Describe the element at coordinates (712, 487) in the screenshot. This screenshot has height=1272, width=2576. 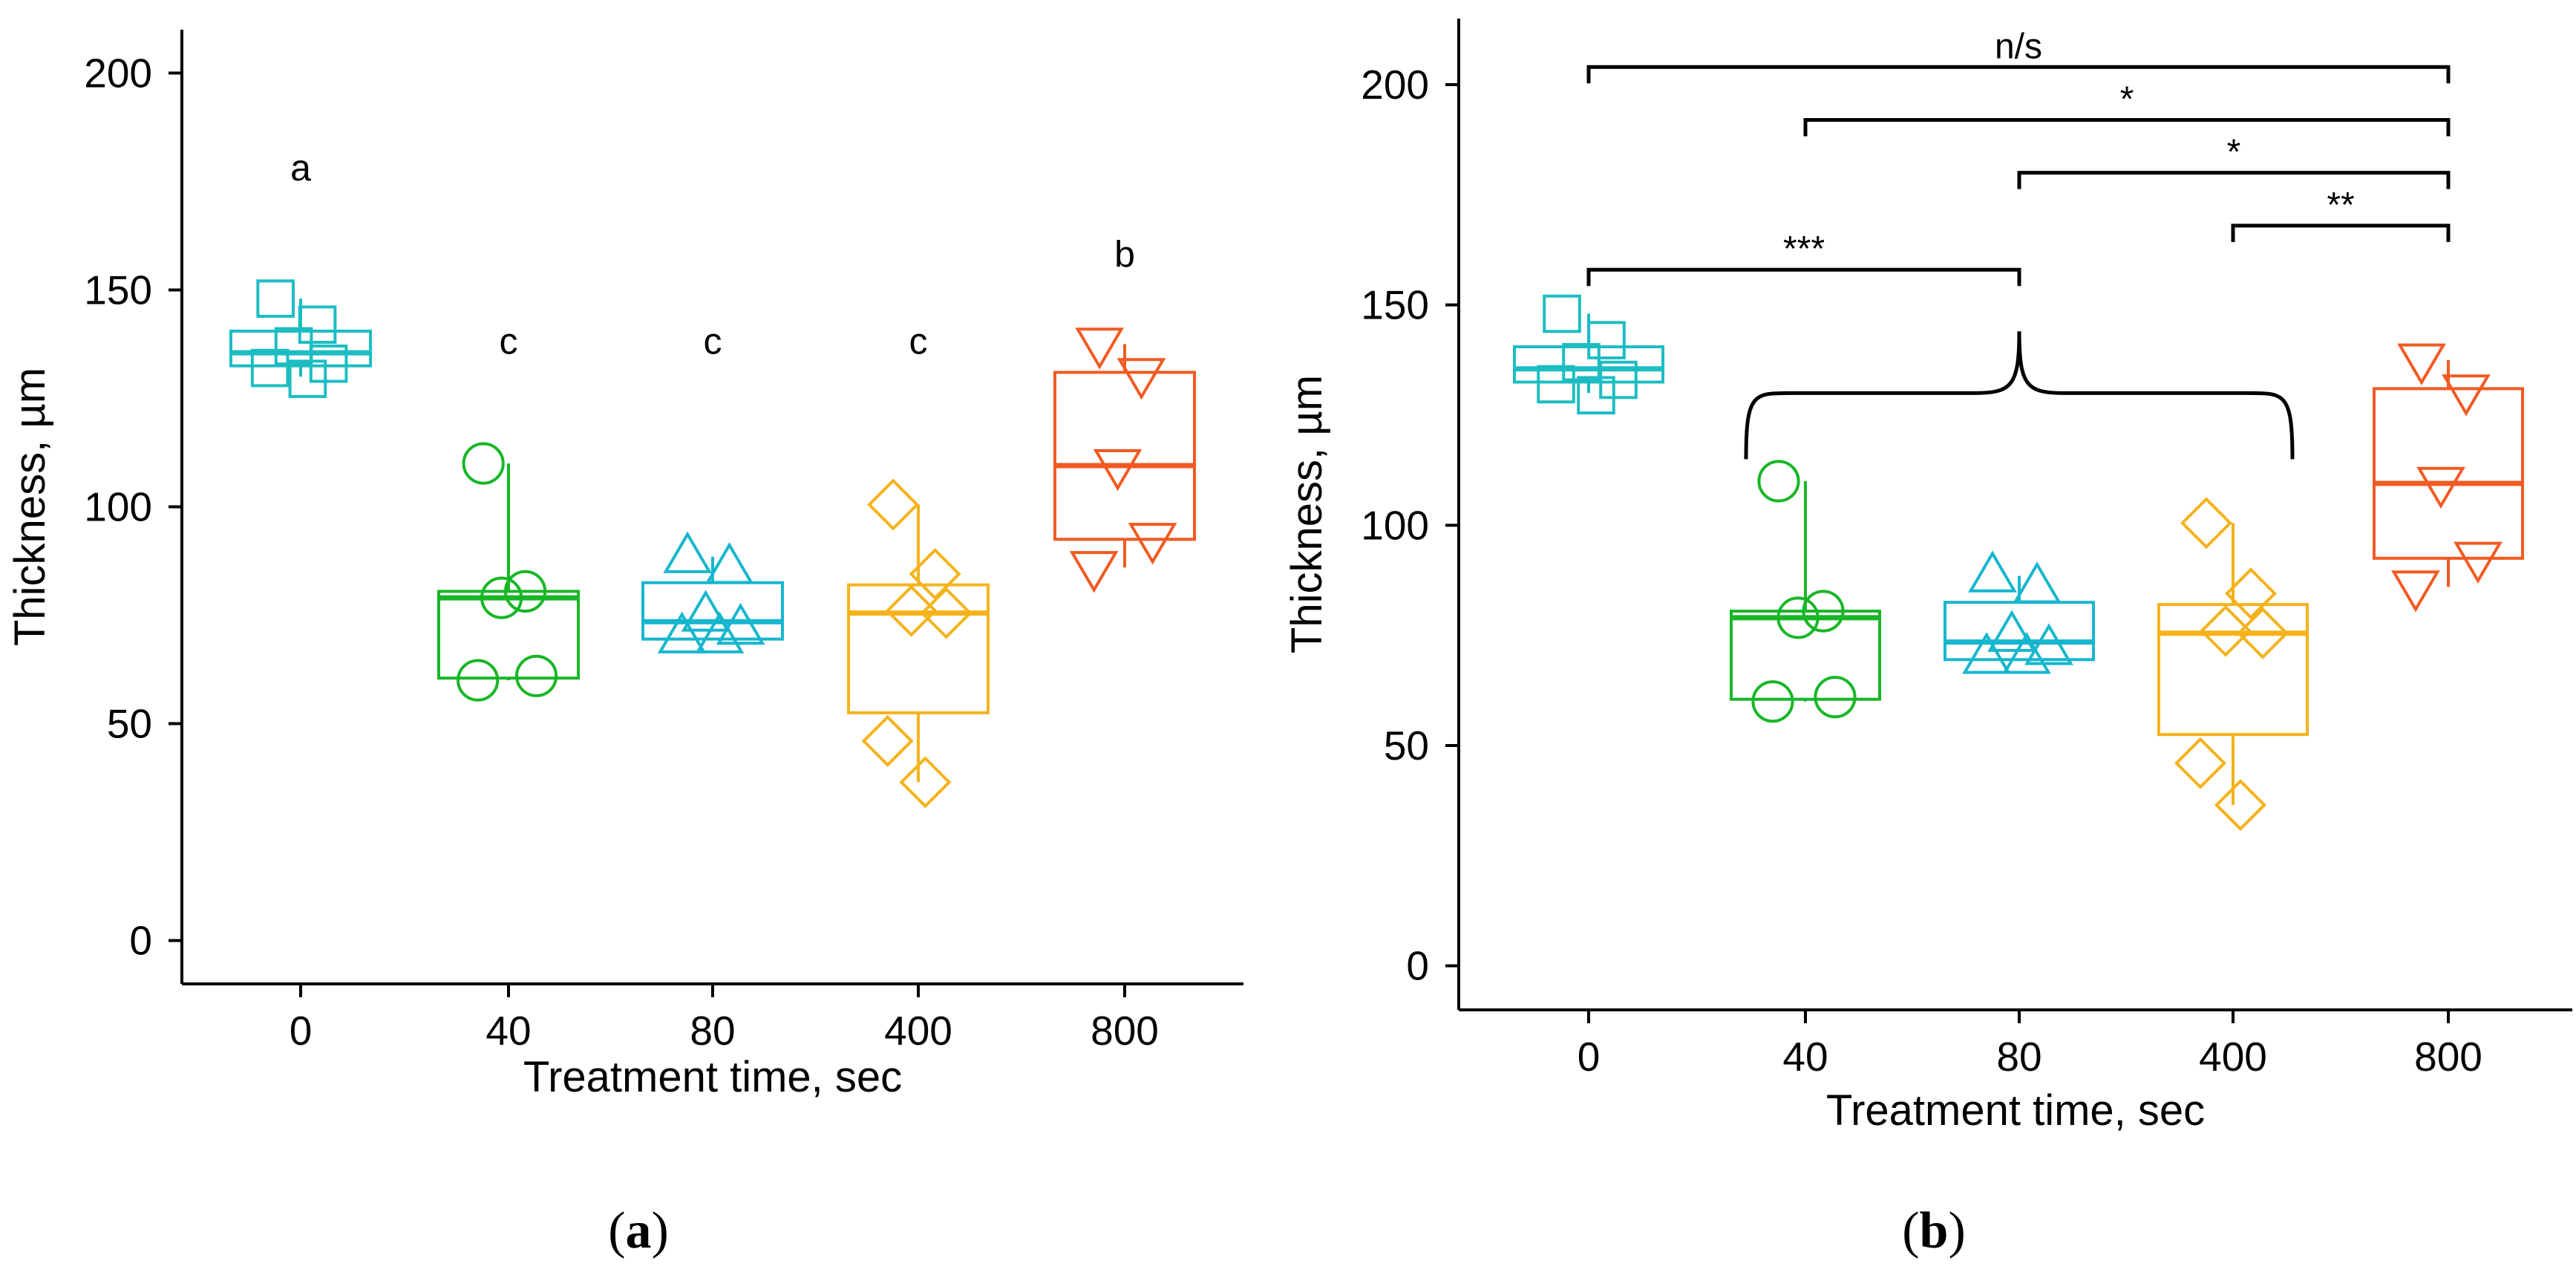
I see `box-group-80: c` at that location.